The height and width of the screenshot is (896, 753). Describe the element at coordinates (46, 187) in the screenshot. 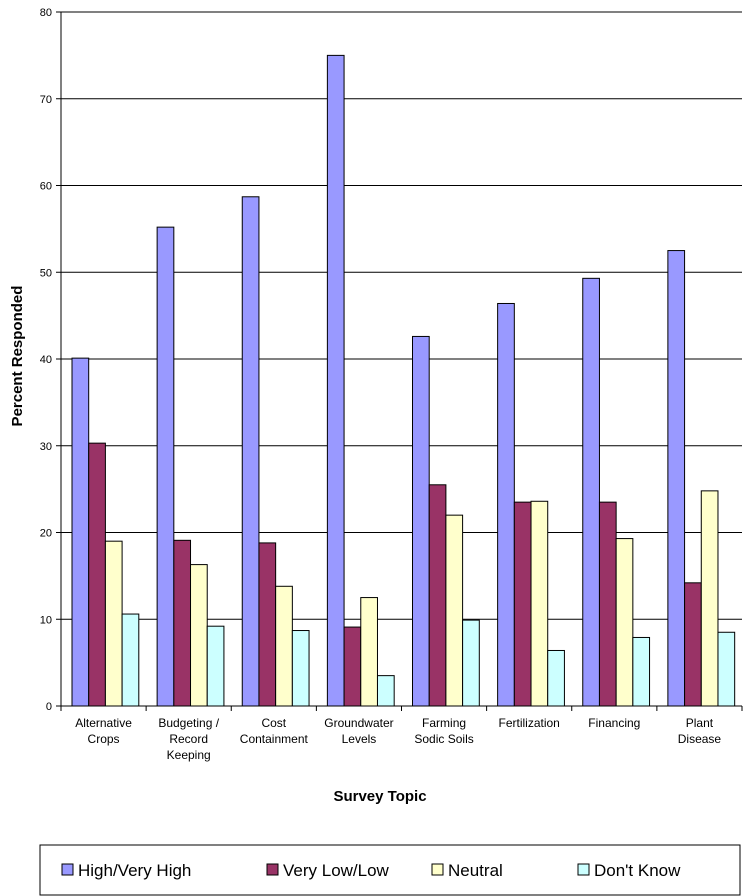

I see `y-tick-label: 60` at that location.